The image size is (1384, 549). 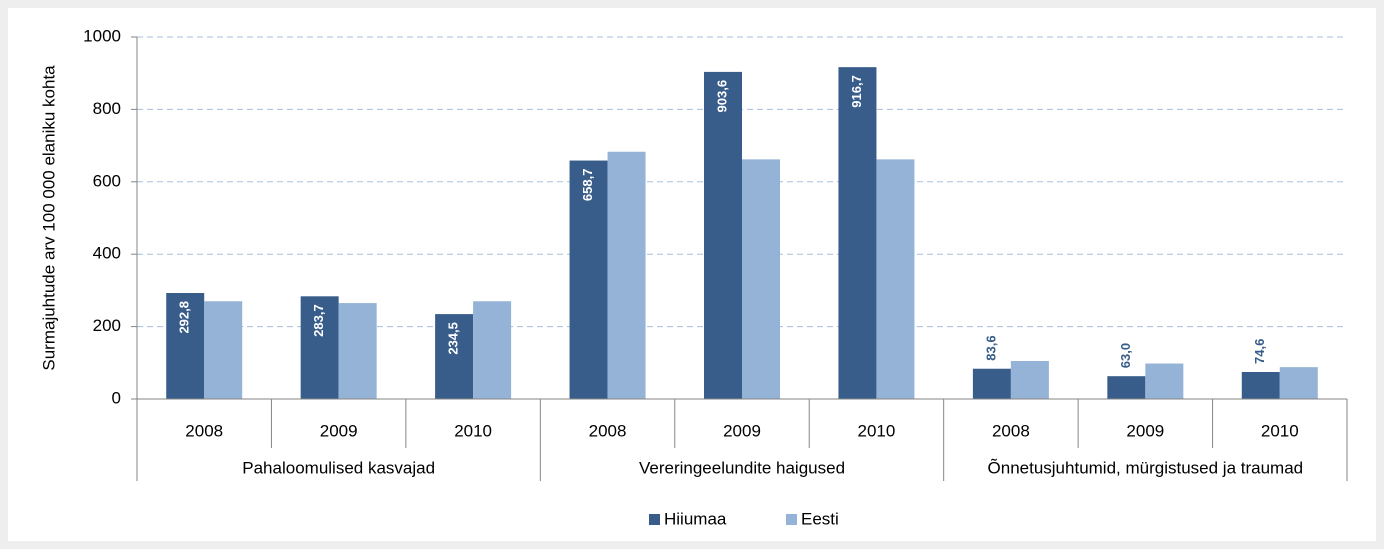 What do you see at coordinates (48, 218) in the screenshot?
I see `y-axis-label: Surmajuhtude arv 100 000 elaniku kohta` at bounding box center [48, 218].